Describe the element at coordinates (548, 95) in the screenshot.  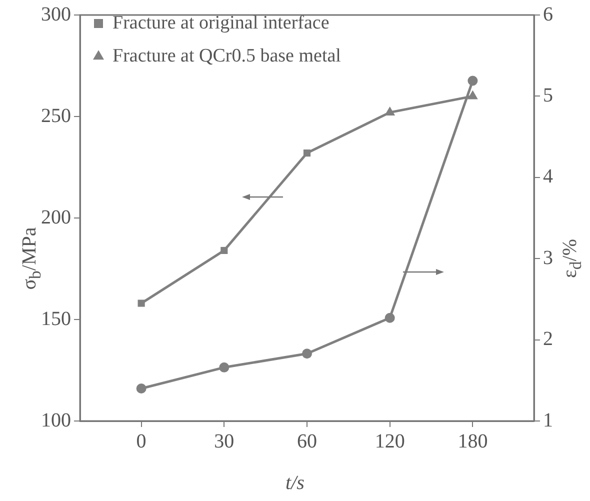
I see `y2-tick-label: 5` at that location.